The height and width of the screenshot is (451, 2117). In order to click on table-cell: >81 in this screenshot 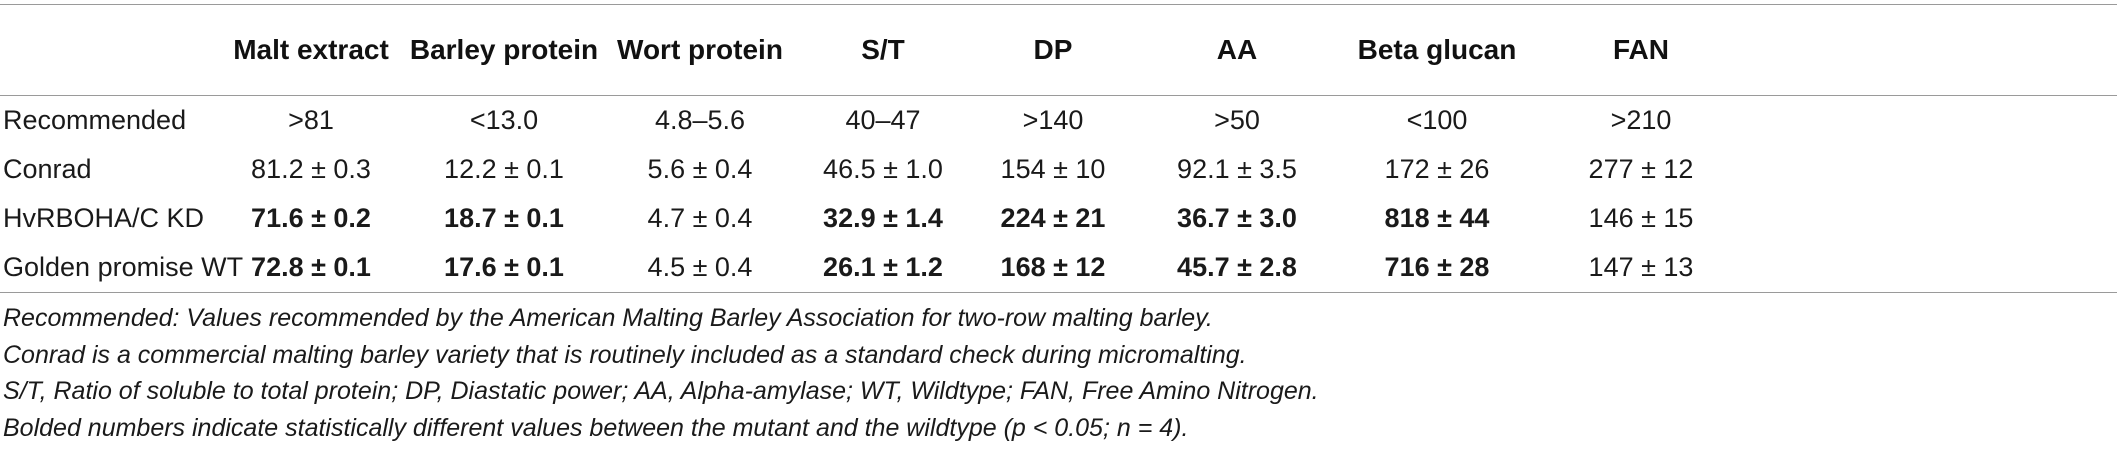, I will do `click(311, 120)`.